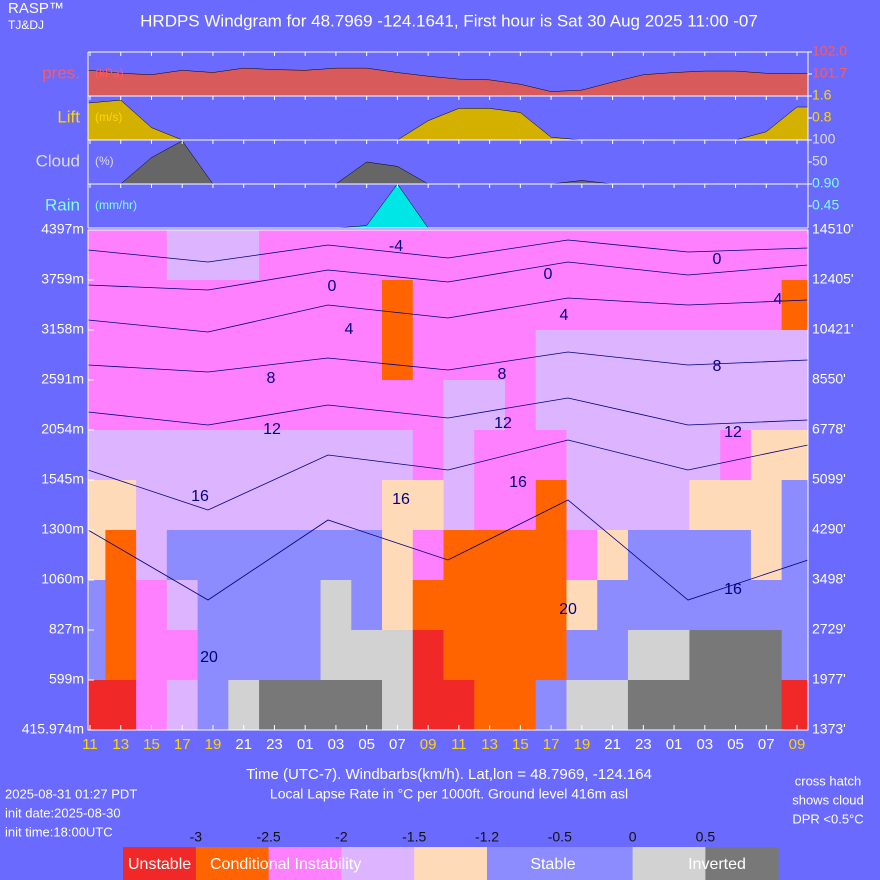  Describe the element at coordinates (62, 429) in the screenshot. I see `y-tick-label: 2054m` at that location.